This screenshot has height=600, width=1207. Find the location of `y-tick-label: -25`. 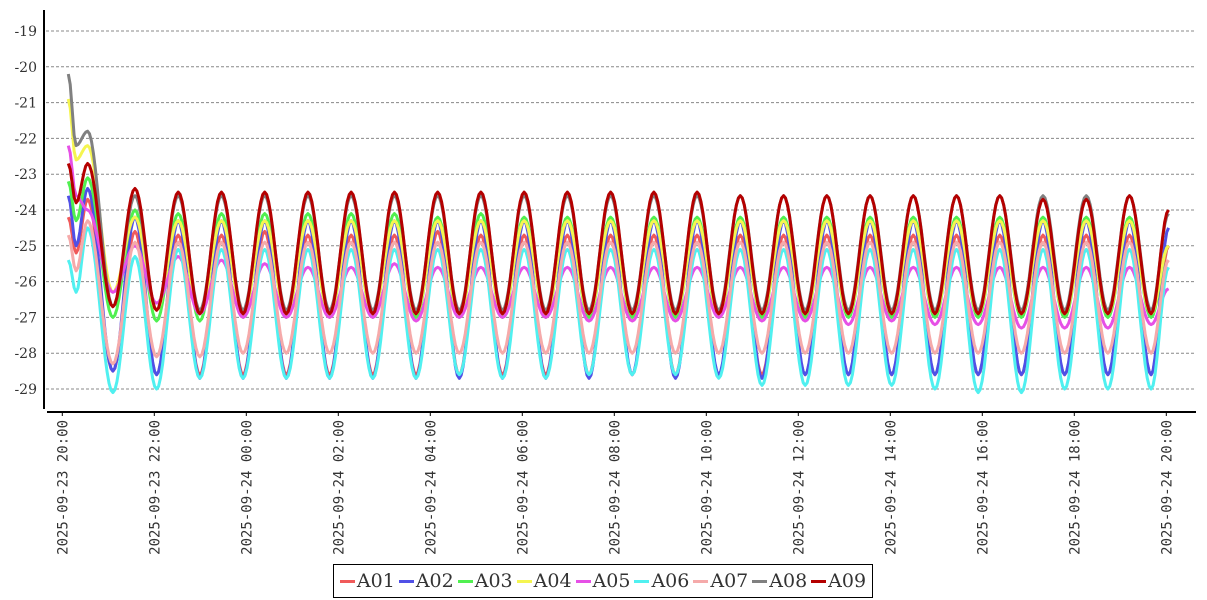

y-tick-label: -25 is located at coordinates (25, 247).